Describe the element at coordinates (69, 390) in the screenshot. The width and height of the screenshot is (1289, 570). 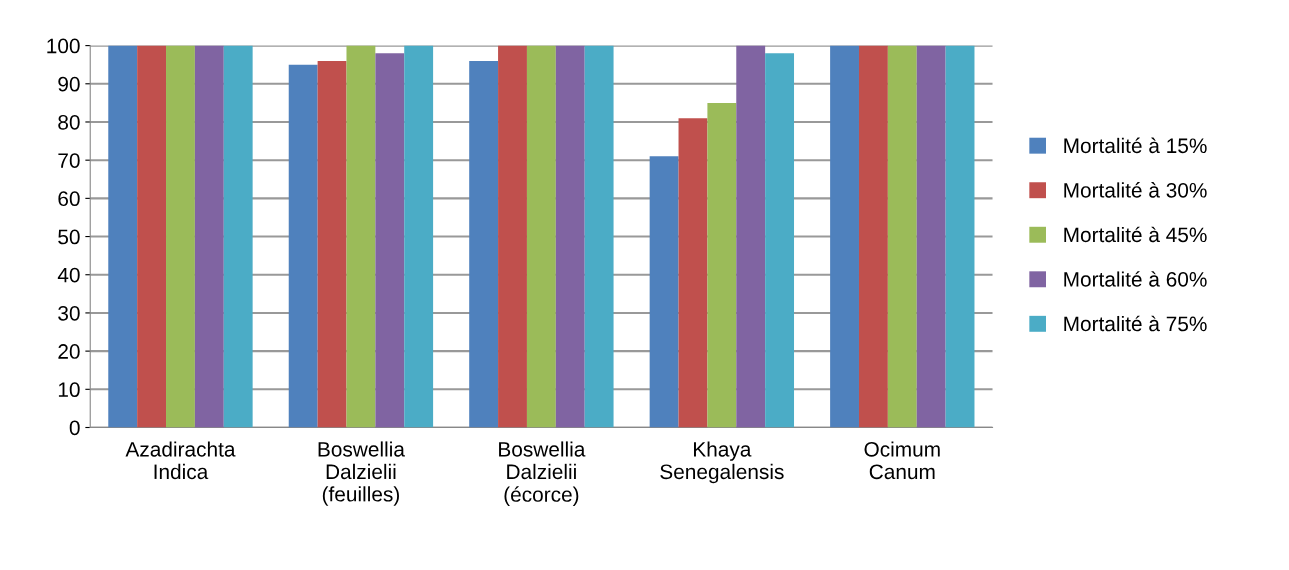
I see `y-tick-label: 10` at that location.